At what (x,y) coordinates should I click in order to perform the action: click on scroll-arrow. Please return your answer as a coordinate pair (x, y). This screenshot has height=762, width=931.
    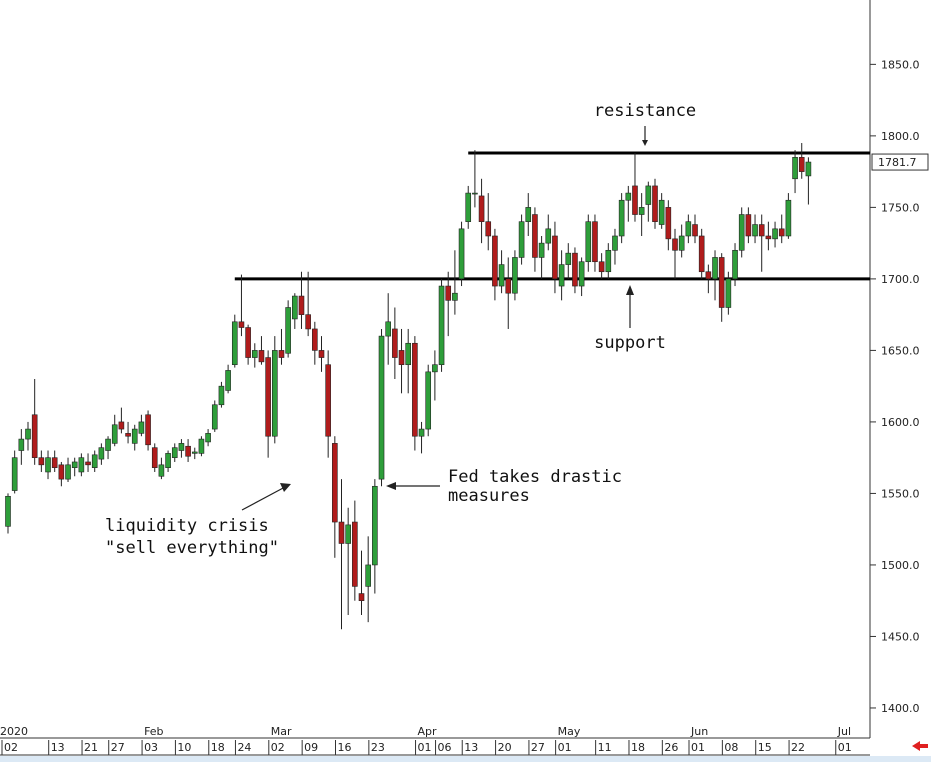
    Looking at the image, I should click on (920, 746).